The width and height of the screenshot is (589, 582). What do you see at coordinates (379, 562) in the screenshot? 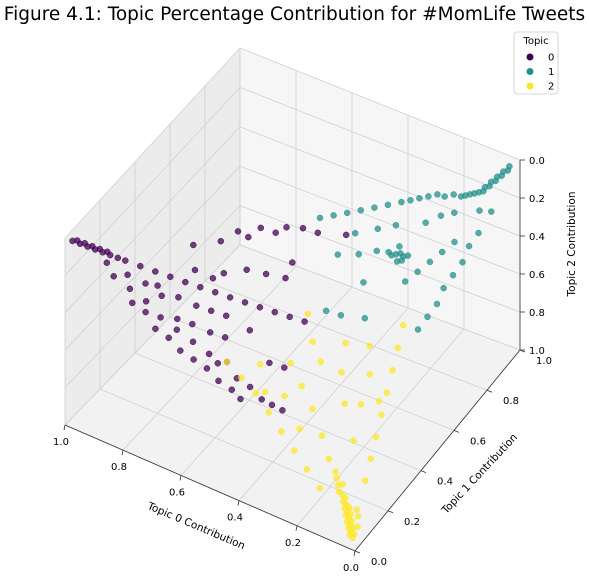
I see `y-tick-label: 0.0` at bounding box center [379, 562].